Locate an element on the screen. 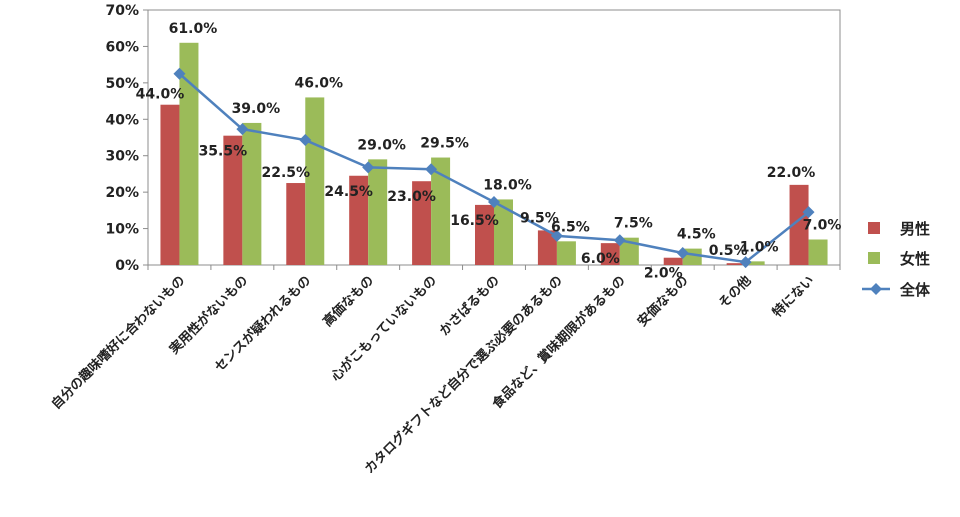 Image resolution: width=960 pixels, height=517 pixels. data-label-female: 29.0% is located at coordinates (381, 145).